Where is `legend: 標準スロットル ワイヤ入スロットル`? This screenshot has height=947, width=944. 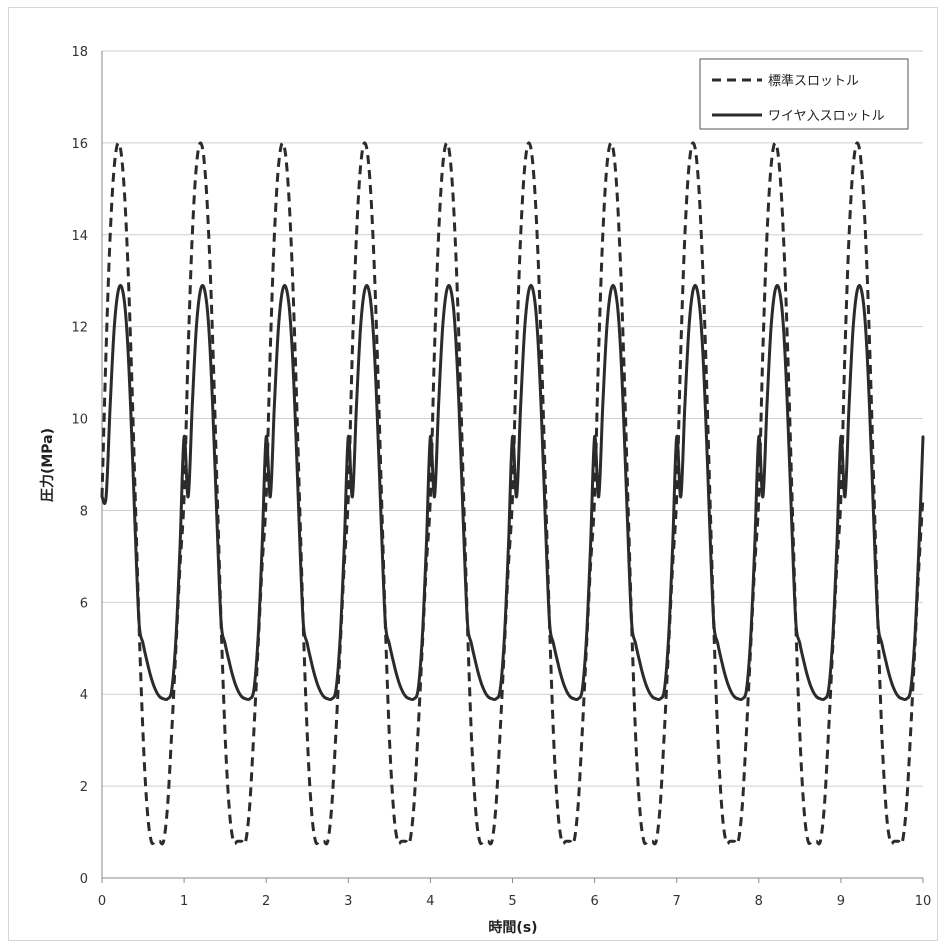 legend: 標準スロットル ワイヤ入スロットル is located at coordinates (804, 94).